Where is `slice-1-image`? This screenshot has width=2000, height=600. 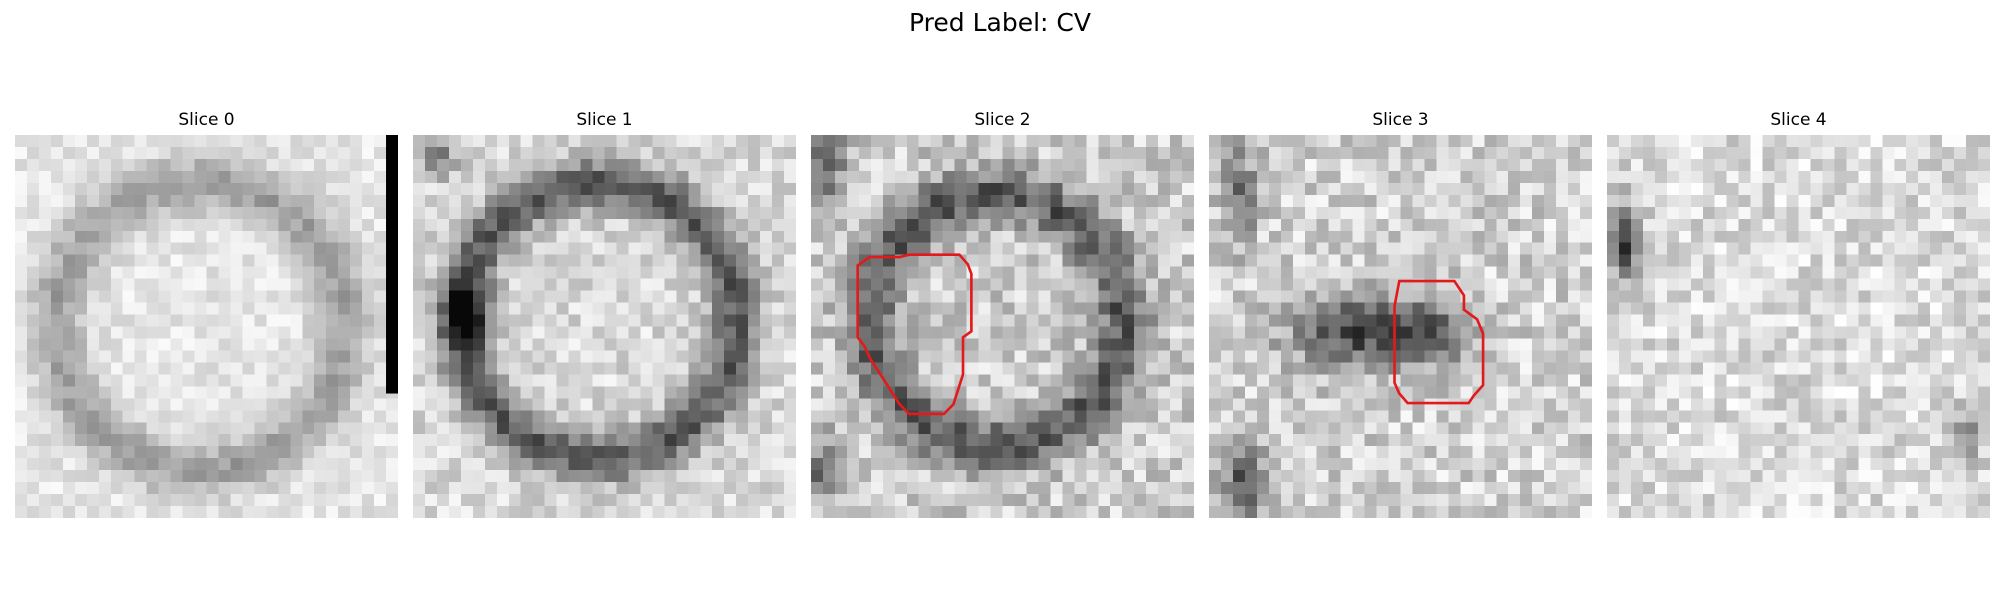
slice-1-image is located at coordinates (604, 326).